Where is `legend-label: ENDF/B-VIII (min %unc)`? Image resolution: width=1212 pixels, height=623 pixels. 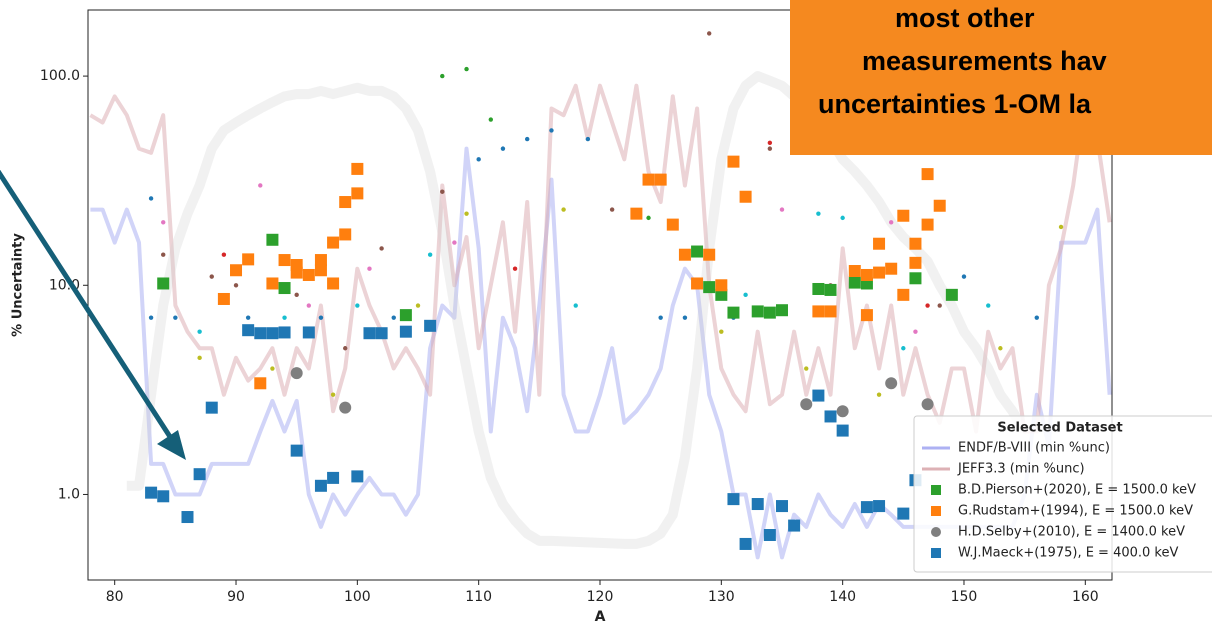 legend-label: ENDF/B-VIII (min %unc) is located at coordinates (1034, 448).